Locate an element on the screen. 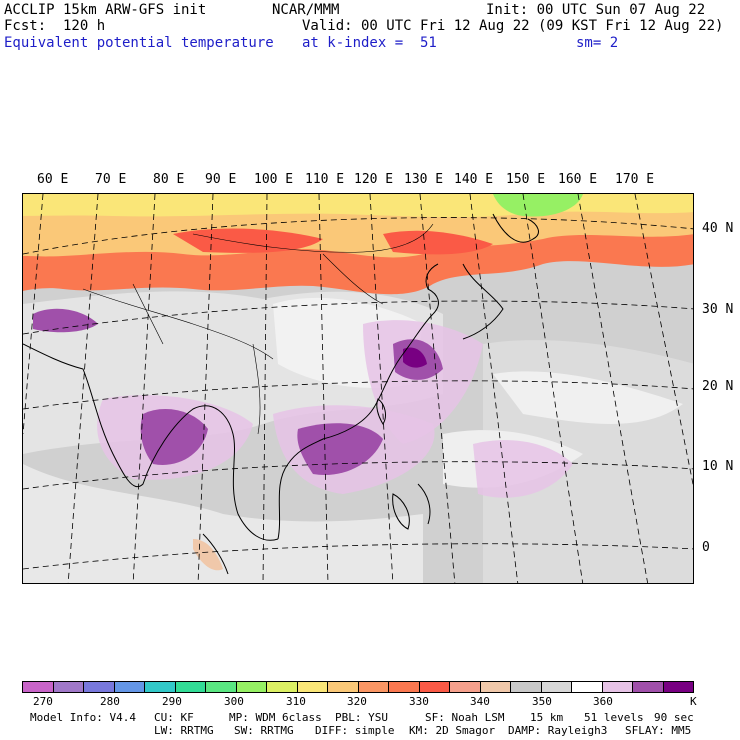 This screenshot has height=740, width=740. lw-scheme: LW: RRTMG is located at coordinates (184, 730).